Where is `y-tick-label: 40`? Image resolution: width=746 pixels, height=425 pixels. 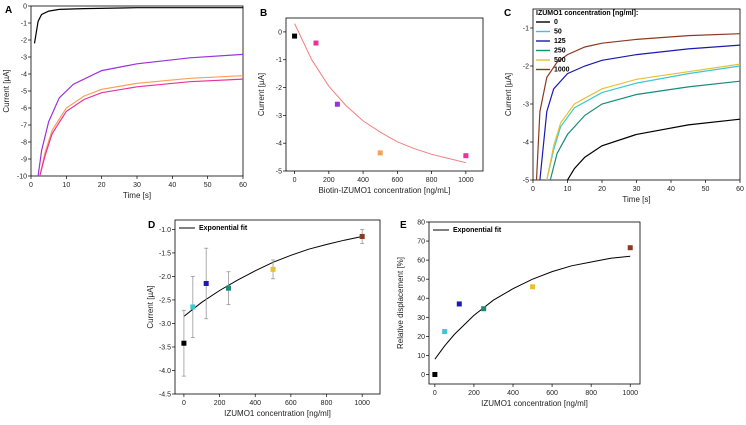 y-tick-label: 40 is located at coordinates (421, 299).